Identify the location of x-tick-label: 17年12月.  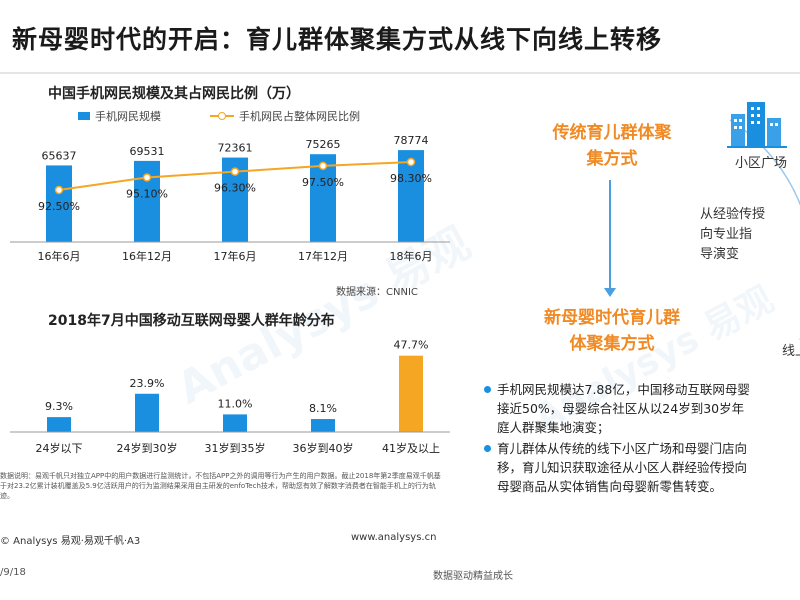
(323, 256).